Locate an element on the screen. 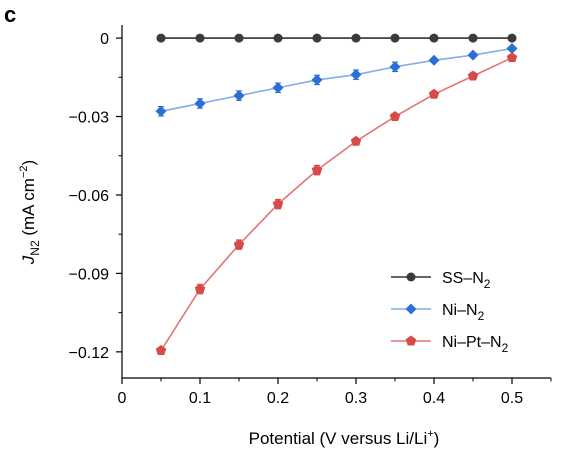 This screenshot has width=566, height=463. x-tick-label: 0.5 is located at coordinates (512, 398).